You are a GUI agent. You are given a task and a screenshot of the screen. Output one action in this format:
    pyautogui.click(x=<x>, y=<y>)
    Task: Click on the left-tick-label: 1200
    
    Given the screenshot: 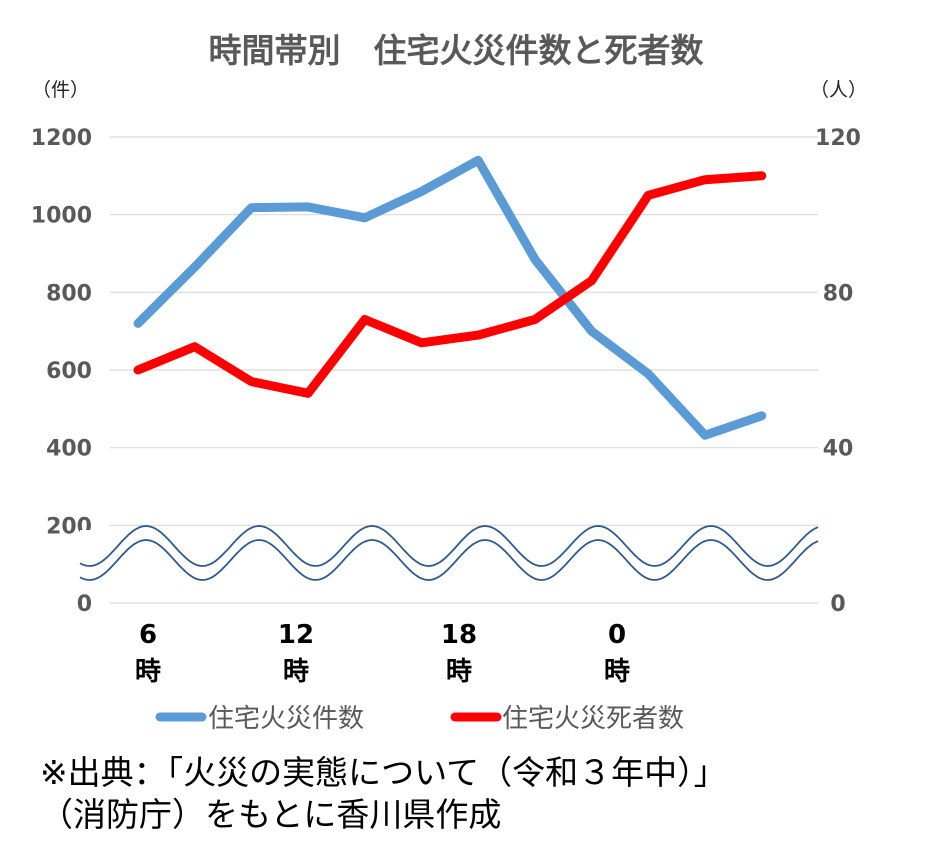 What is the action you would take?
    pyautogui.click(x=61, y=138)
    